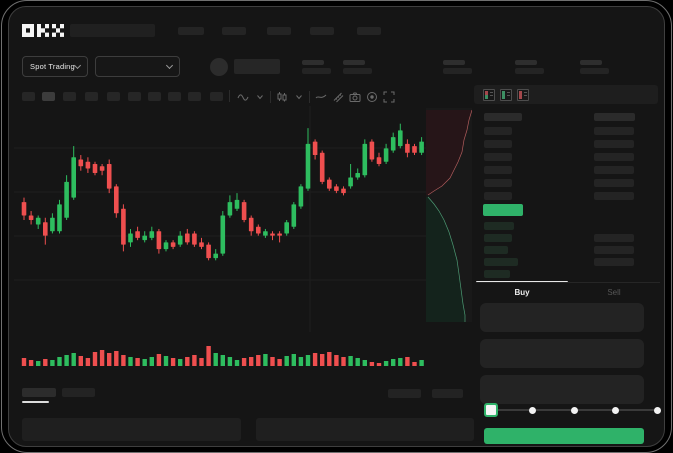  I want to click on ruler-icon, so click(337, 96).